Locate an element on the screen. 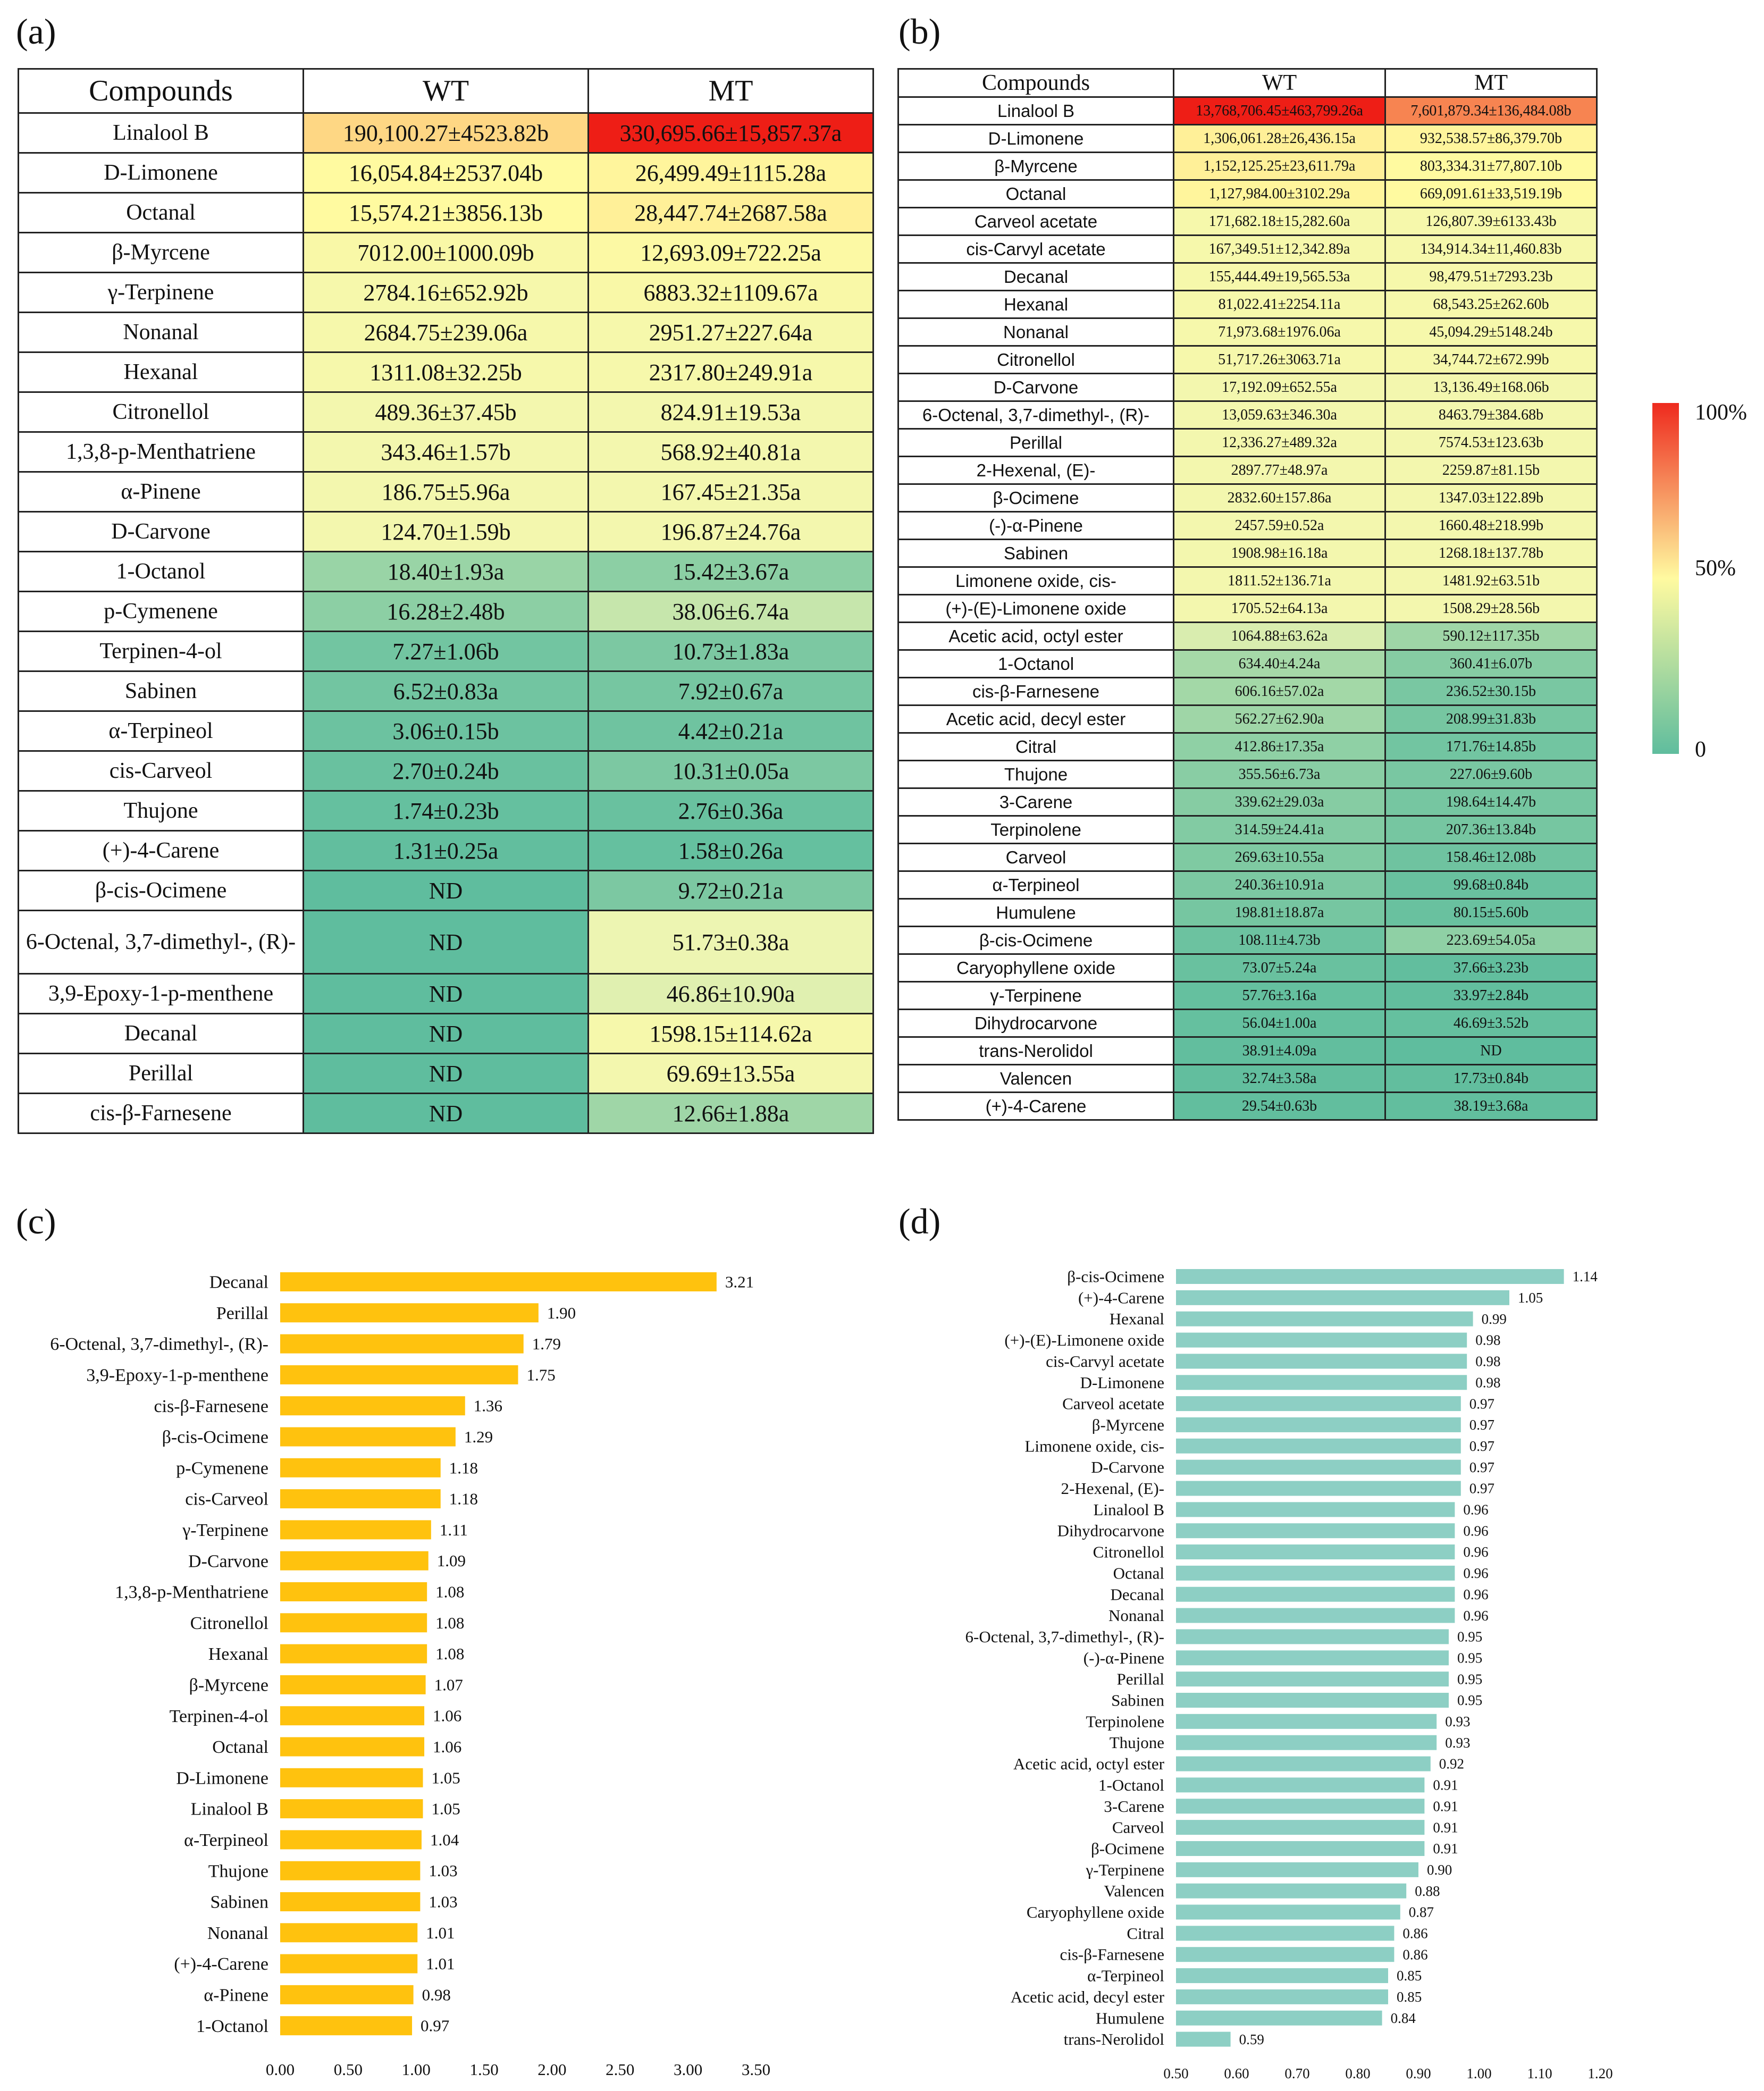 Image resolution: width=1764 pixels, height=2091 pixels. wt-value-cell: 124.70±1.59b is located at coordinates (446, 531).